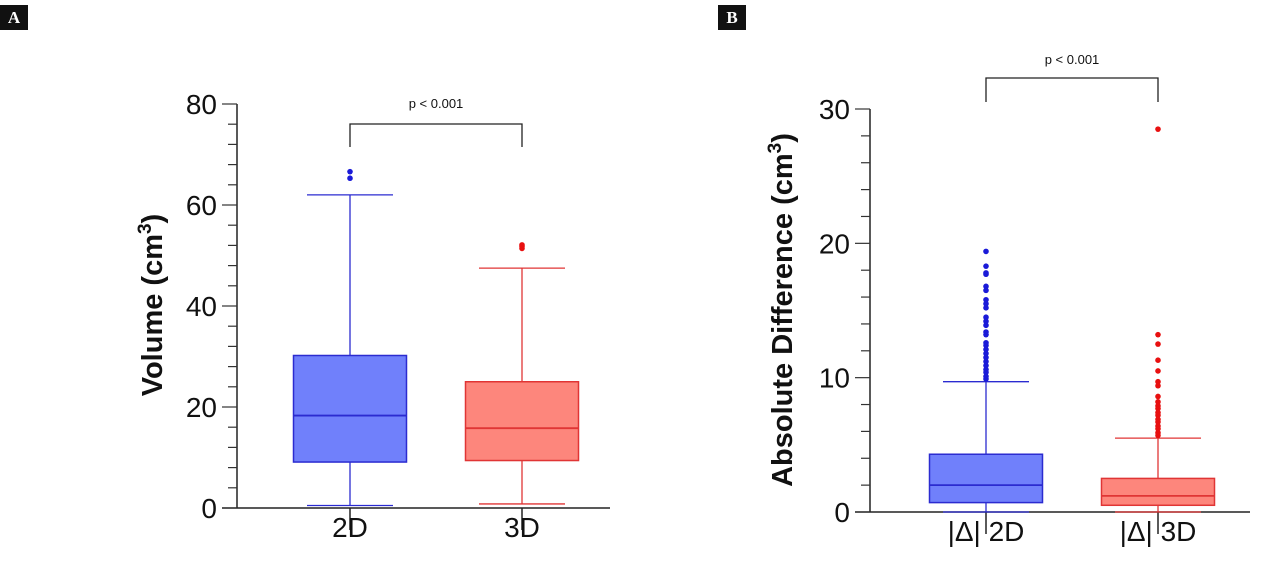 The height and width of the screenshot is (572, 1280). I want to click on y-axis-label-text: Absolute Difference (cm, so click(783, 320).